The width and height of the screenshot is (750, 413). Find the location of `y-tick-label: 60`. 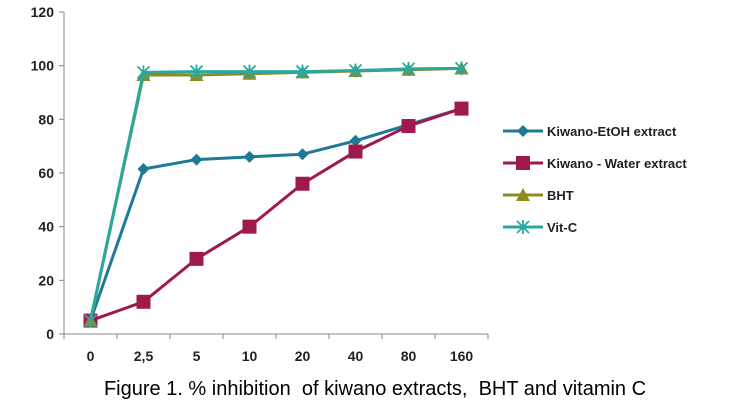

y-tick-label: 60 is located at coordinates (46, 173).